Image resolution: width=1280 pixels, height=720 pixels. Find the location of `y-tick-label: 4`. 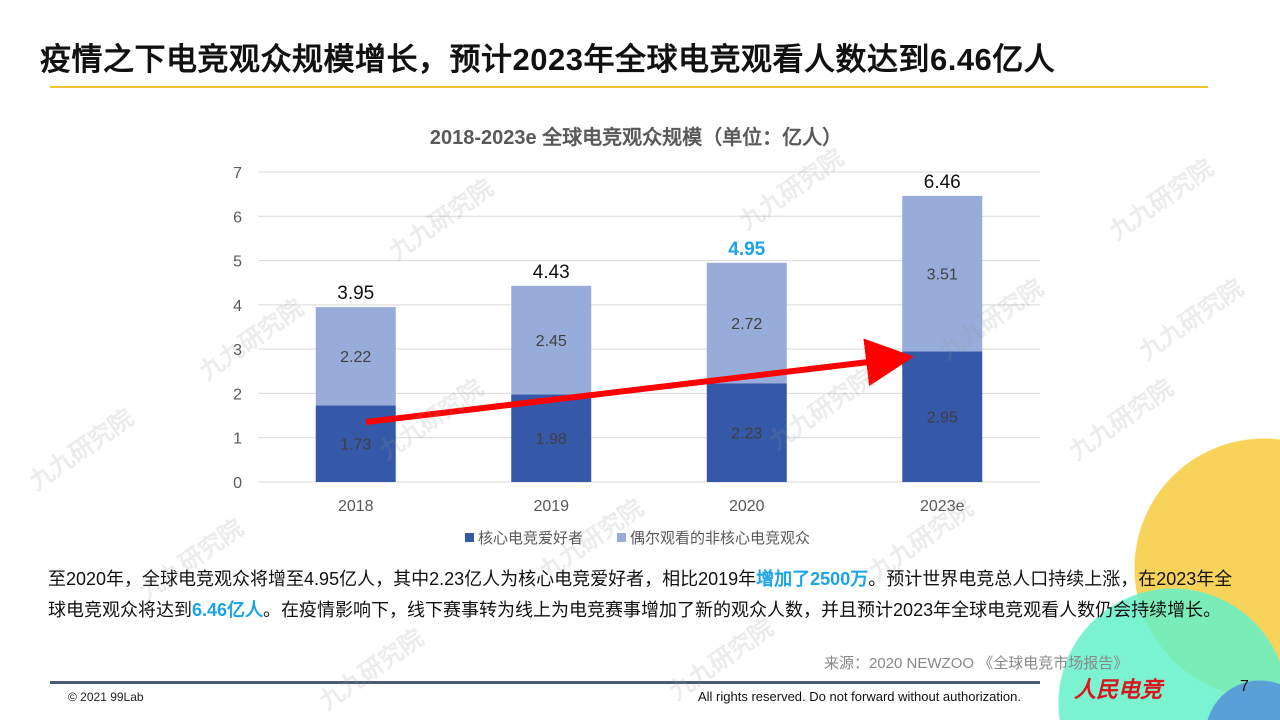

y-tick-label: 4 is located at coordinates (237, 306).